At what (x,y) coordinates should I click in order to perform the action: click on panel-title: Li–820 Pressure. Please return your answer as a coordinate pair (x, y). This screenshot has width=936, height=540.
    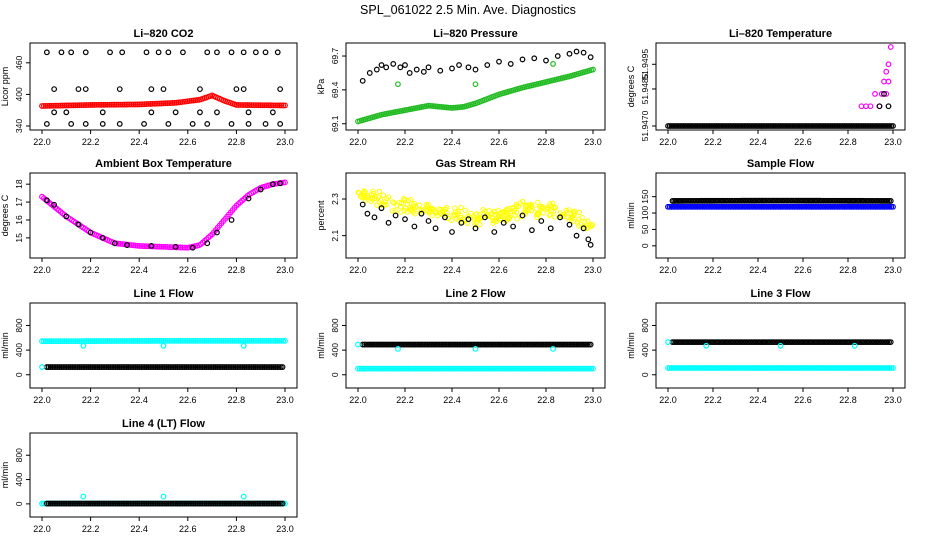
    Looking at the image, I should click on (475, 34).